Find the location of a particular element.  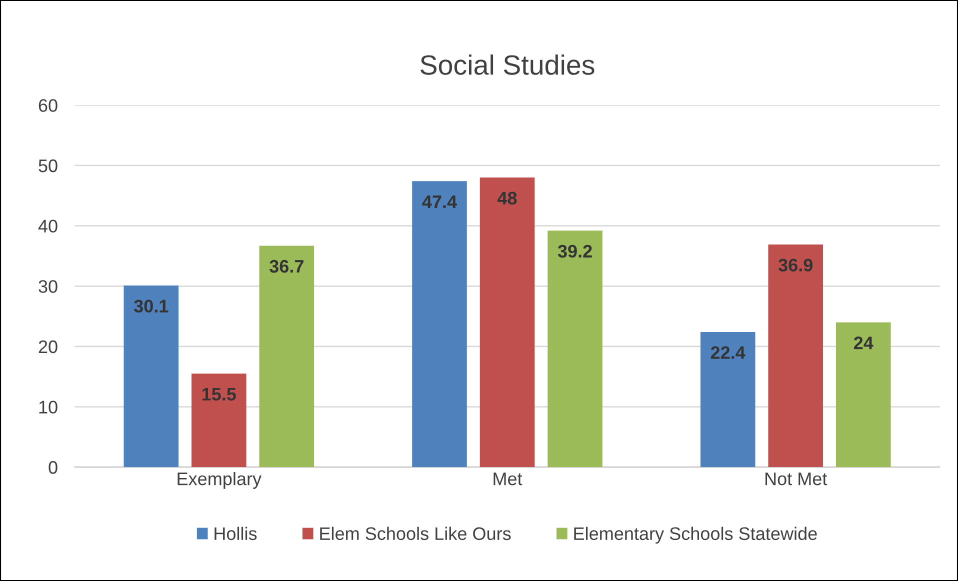

data-label: 47.4 is located at coordinates (439, 202).